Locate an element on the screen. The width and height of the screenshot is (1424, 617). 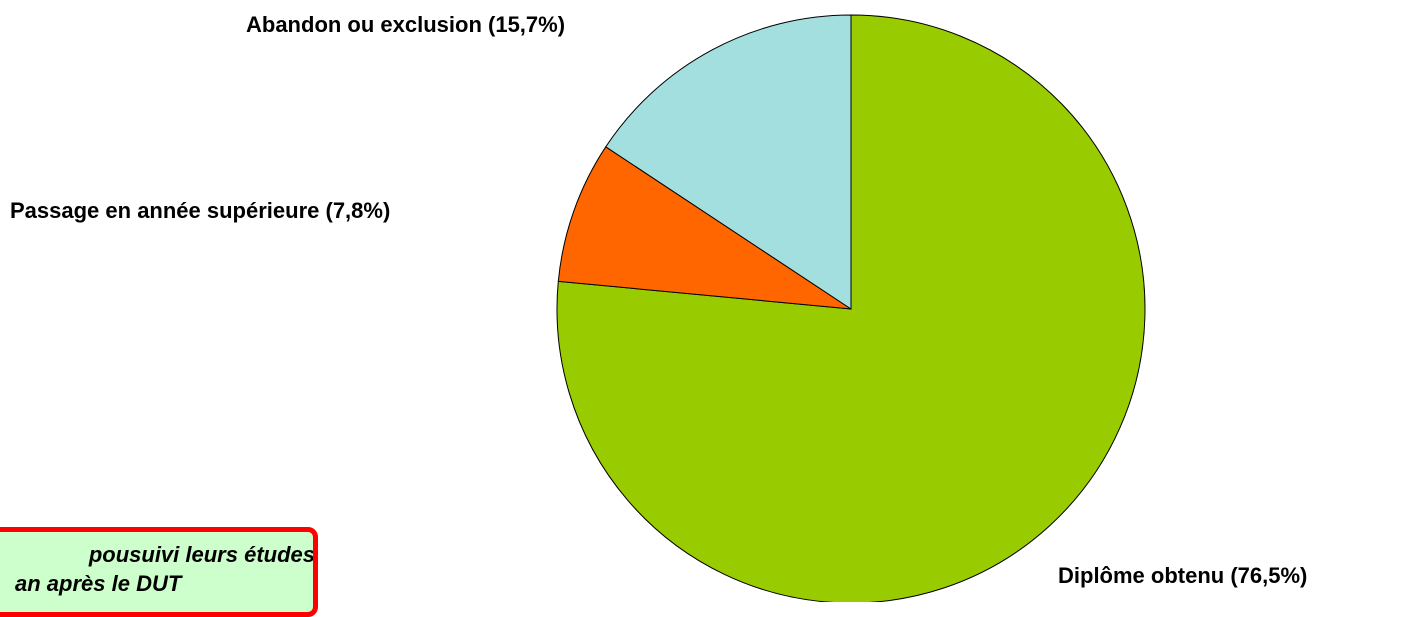
slice-passage-annee-superieure is located at coordinates (704, 228).